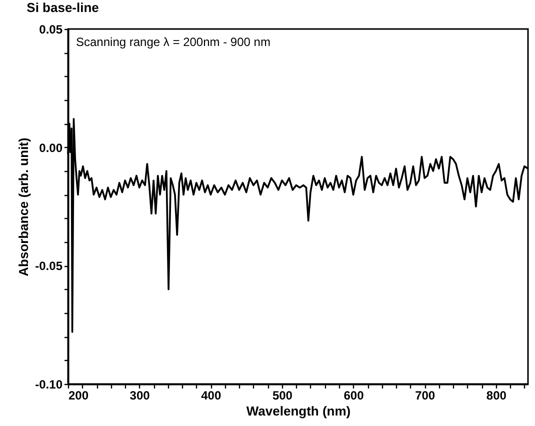  What do you see at coordinates (49, 385) in the screenshot?
I see `y-tick-label: -0.10` at bounding box center [49, 385].